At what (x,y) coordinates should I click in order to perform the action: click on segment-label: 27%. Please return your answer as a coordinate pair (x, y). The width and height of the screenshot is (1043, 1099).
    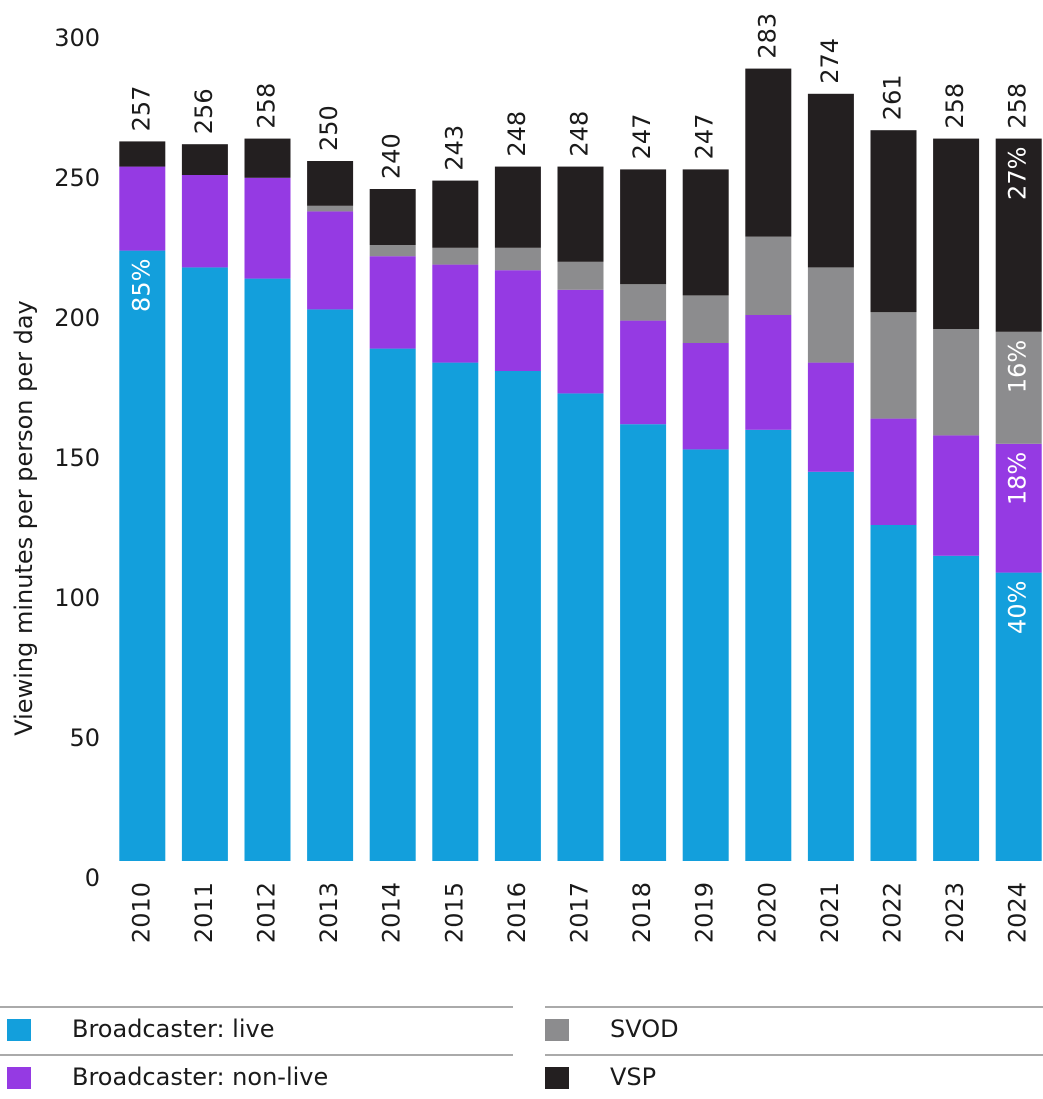
    Looking at the image, I should click on (1018, 173).